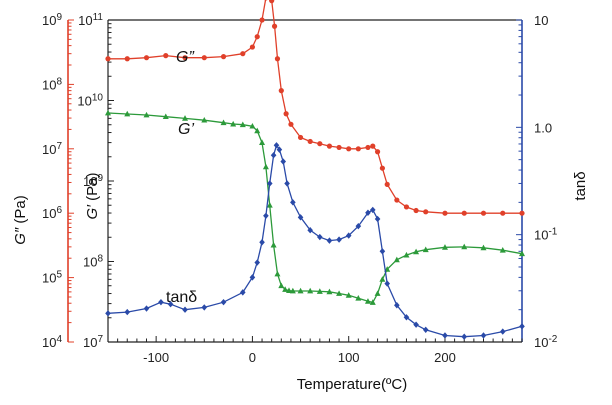 The image size is (612, 405). What do you see at coordinates (546, 234) in the screenshot?
I see `tan-tick-label: 10-1` at bounding box center [546, 234].